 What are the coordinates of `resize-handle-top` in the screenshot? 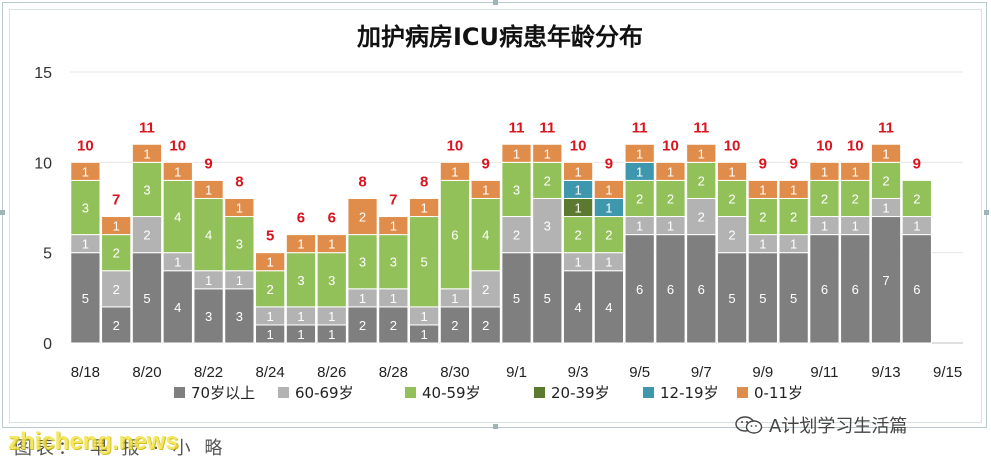 It's located at (495, 2).